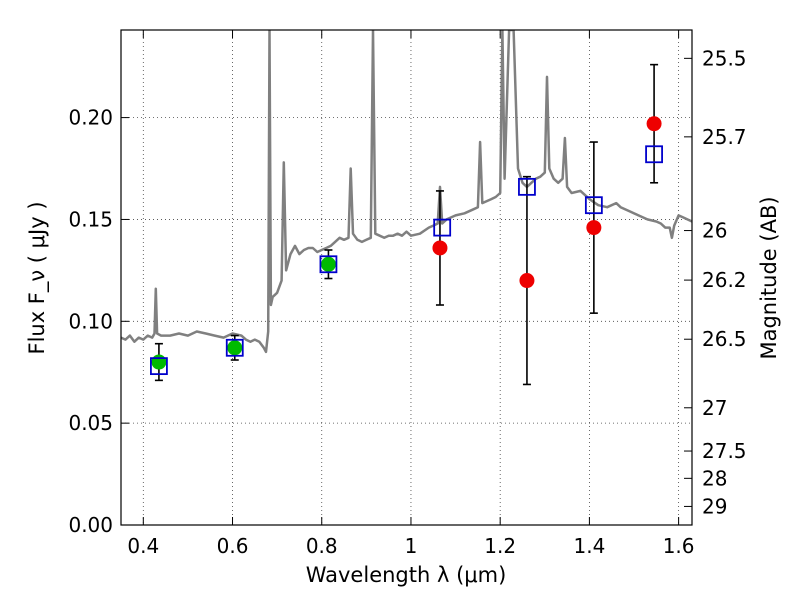  What do you see at coordinates (233, 546) in the screenshot?
I see `x-tick-label: 0.6` at bounding box center [233, 546].